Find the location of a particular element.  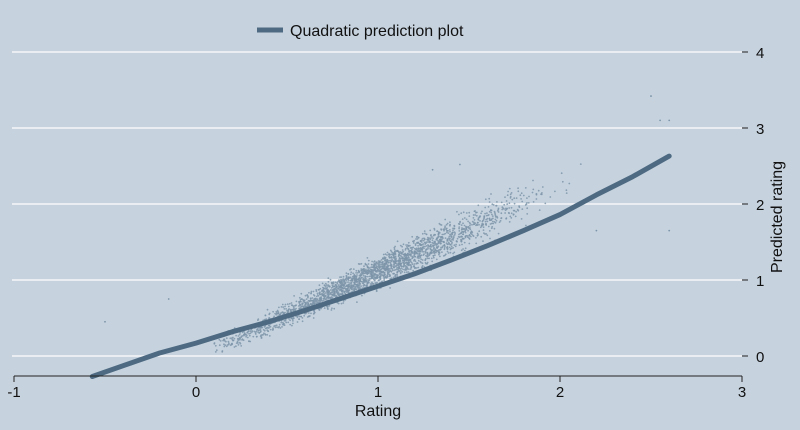

x-tick-label: -1 is located at coordinates (13, 392).